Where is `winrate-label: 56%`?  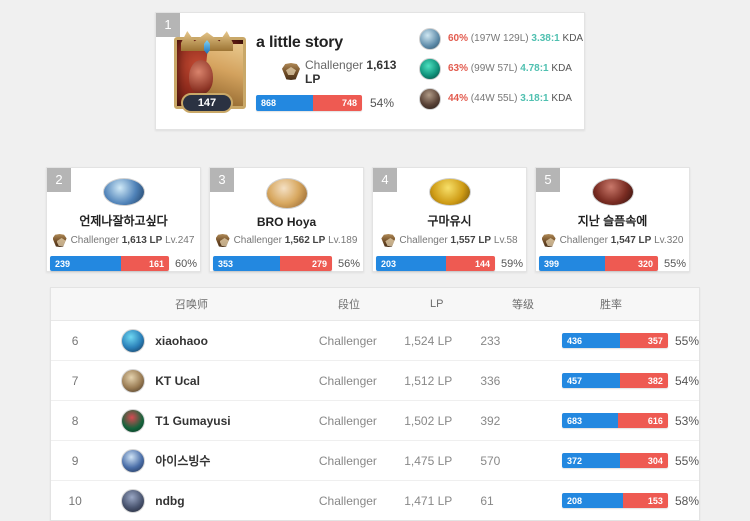
winrate-label: 56% is located at coordinates (349, 263).